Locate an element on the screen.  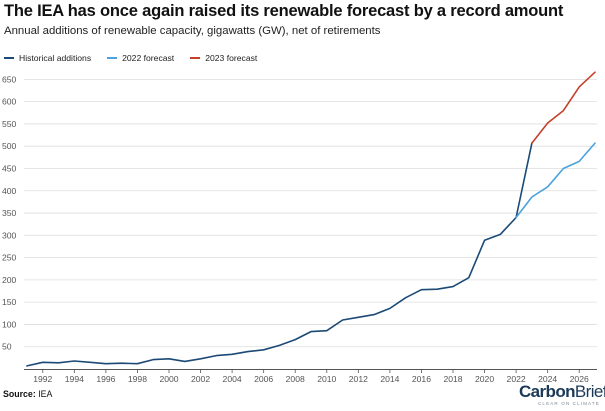
x-tick-label: 2026 is located at coordinates (579, 379).